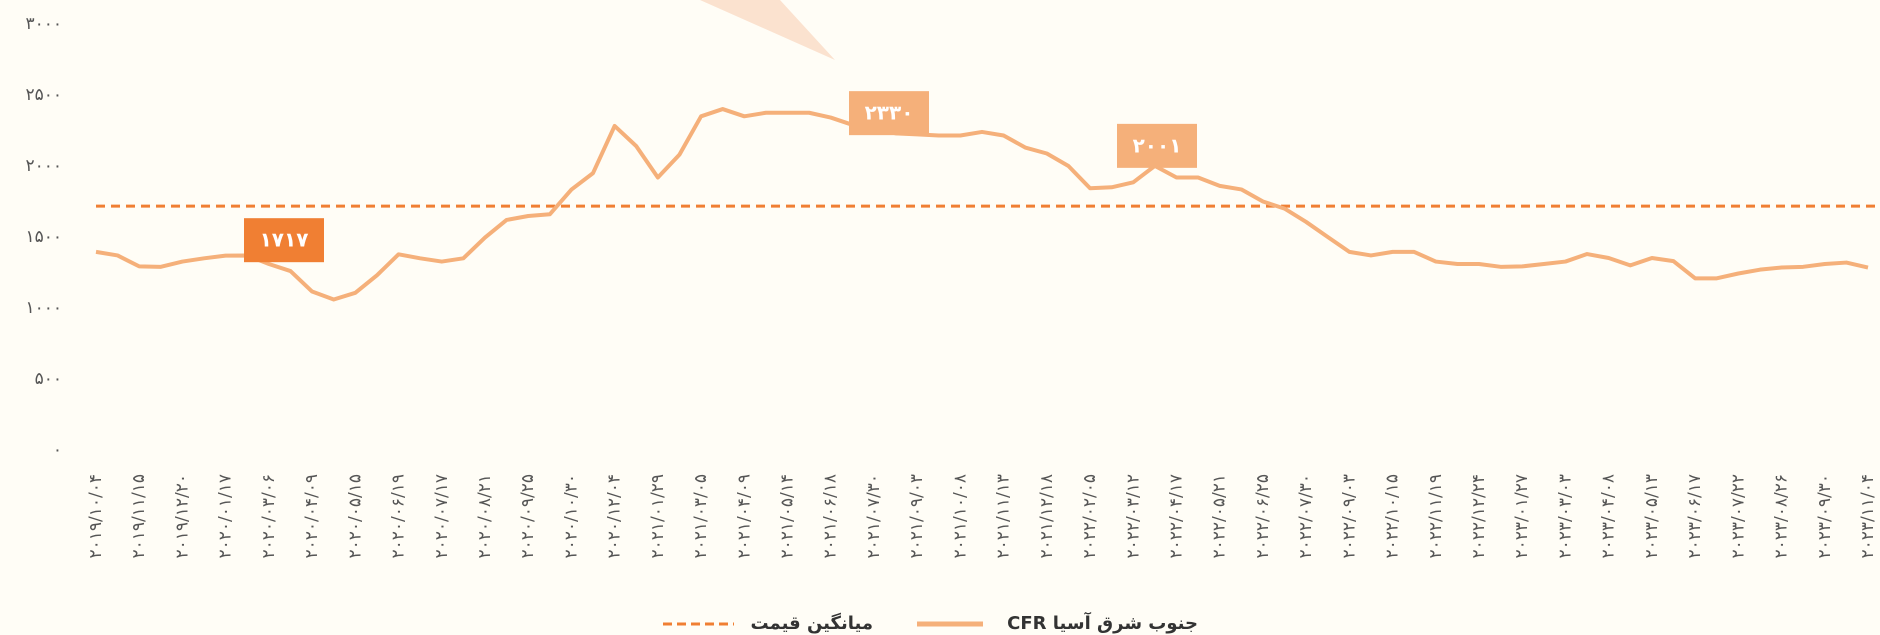 Image resolution: width=1880 pixels, height=635 pixels. I want to click on x-tick-label: ۲۰۲۲/۰۶/۲۵, so click(1263, 516).